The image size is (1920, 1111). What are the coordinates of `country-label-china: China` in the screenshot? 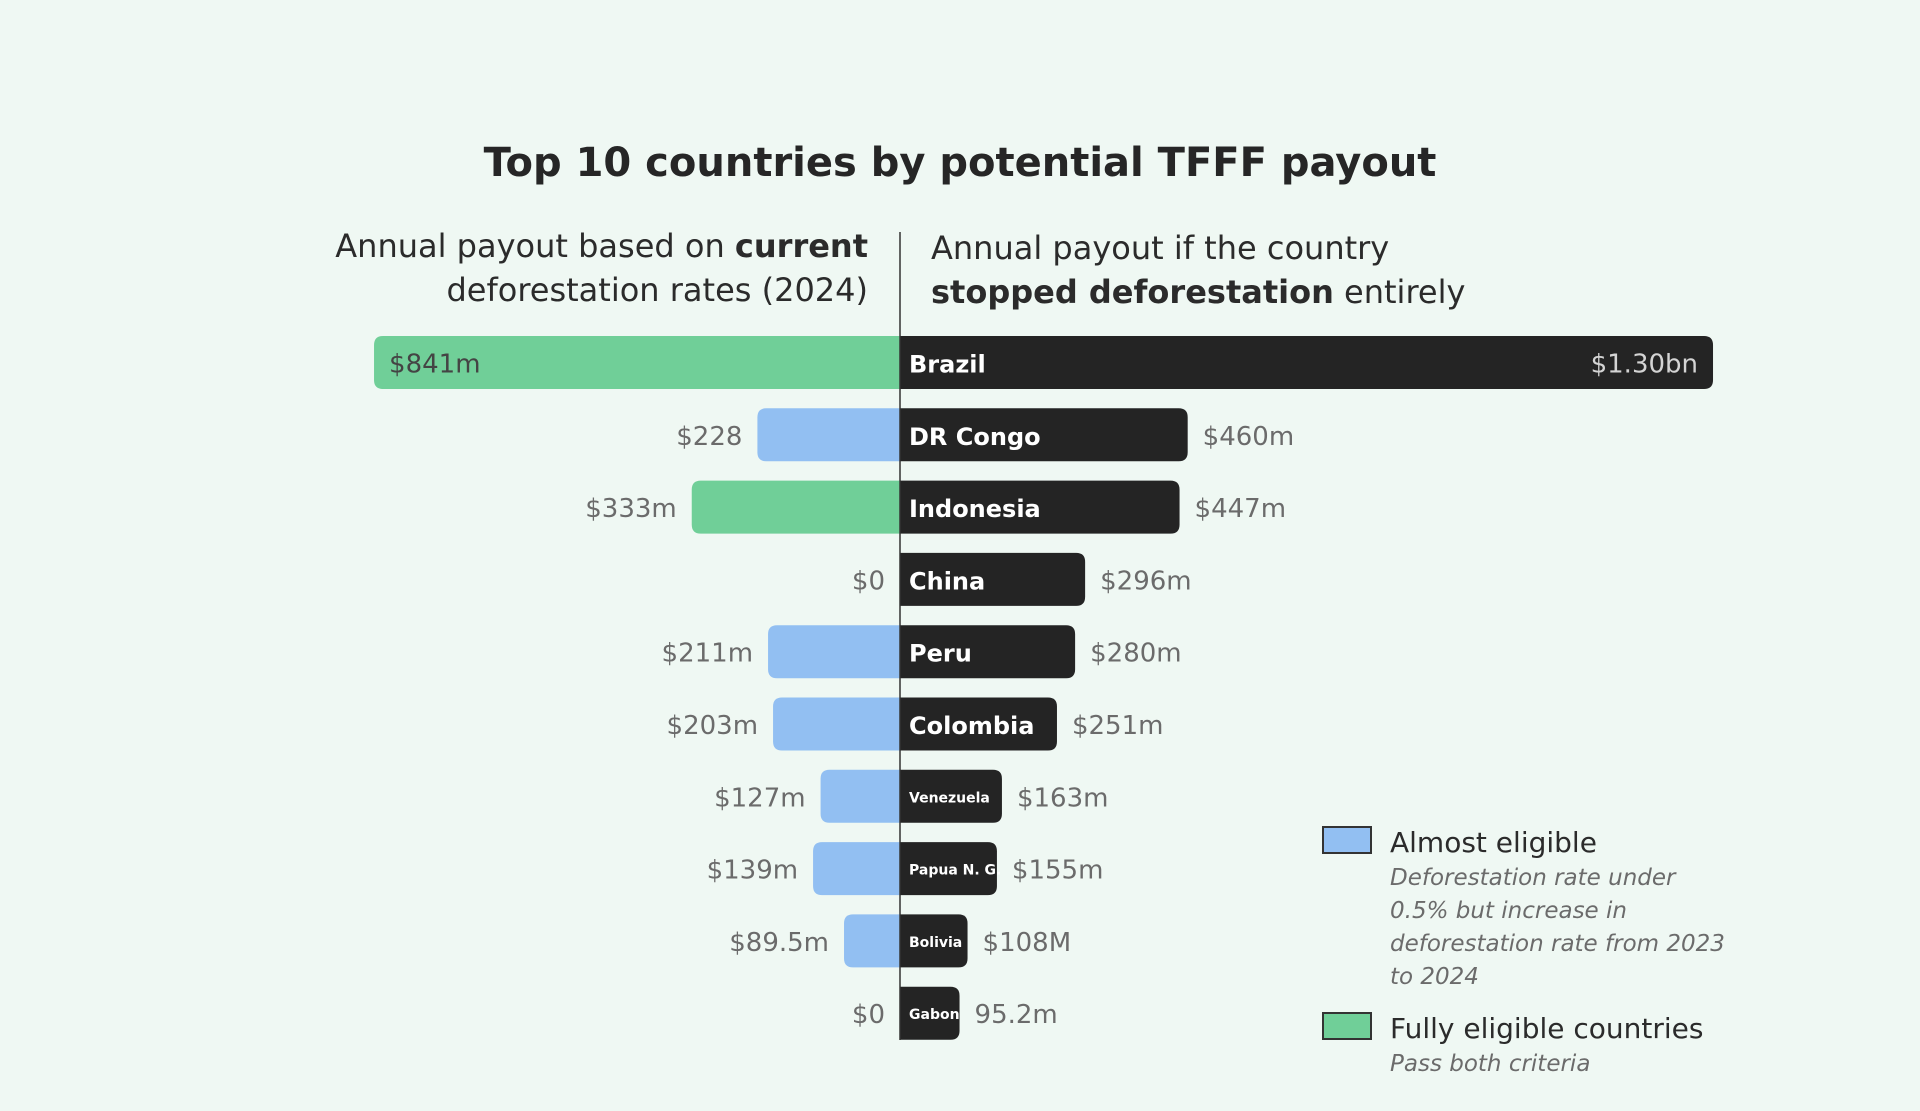 It's located at (947, 581).